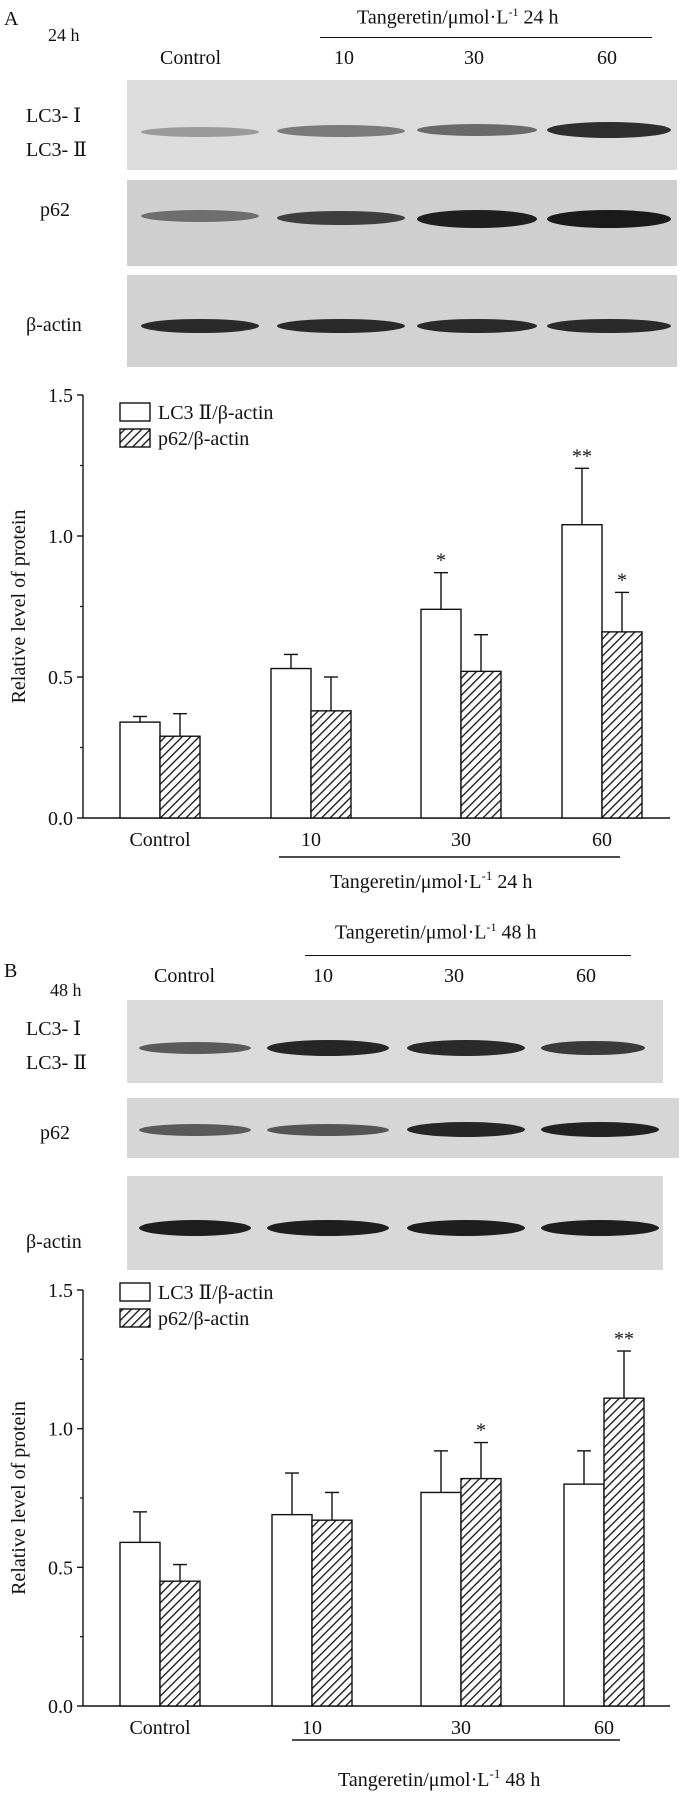 The height and width of the screenshot is (1812, 700). Describe the element at coordinates (323, 976) in the screenshot. I see `panel-b-dose-10: 10` at that location.